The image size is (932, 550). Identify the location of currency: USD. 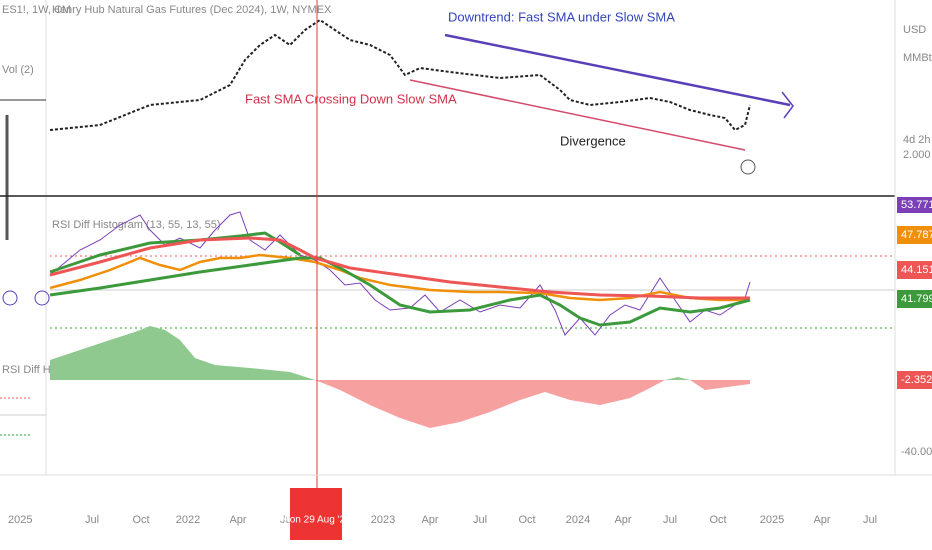
(914, 30).